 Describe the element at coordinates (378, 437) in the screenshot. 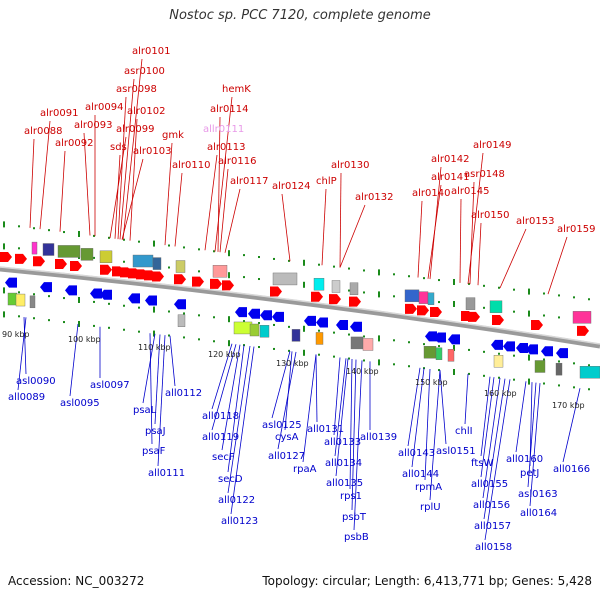

I see `gene-label: all0139` at that location.